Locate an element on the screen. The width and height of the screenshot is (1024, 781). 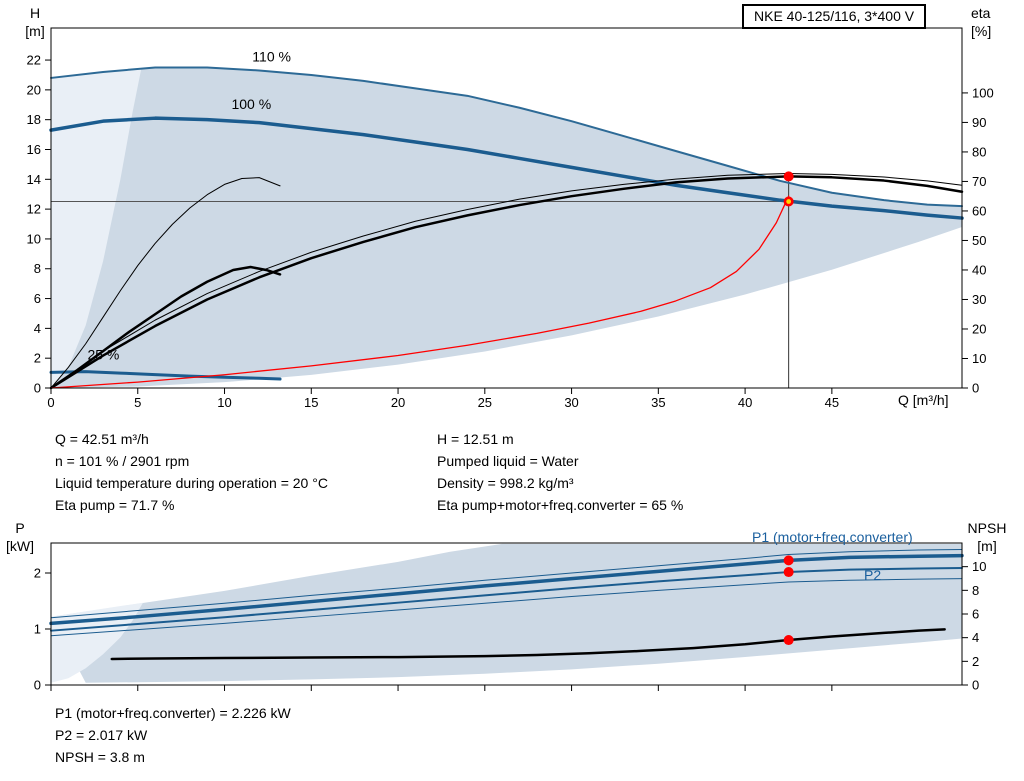
y-left-tick-label: 4 is located at coordinates (37, 328).